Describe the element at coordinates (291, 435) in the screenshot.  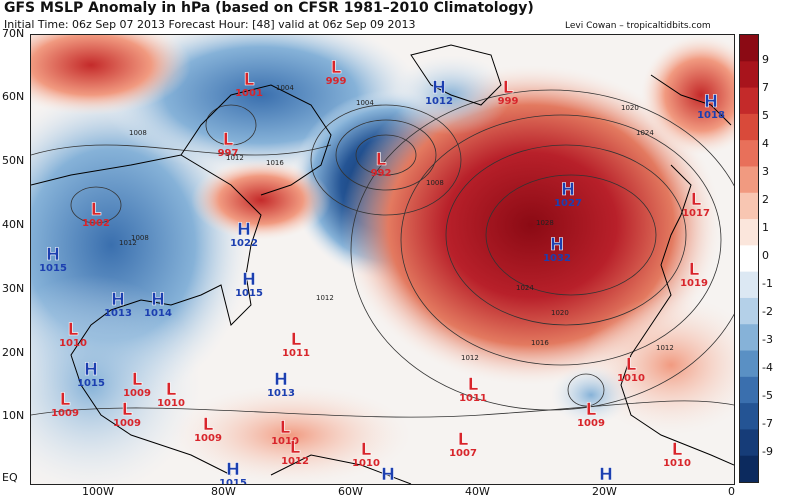
I see `anomaly-southamerica-pink` at that location.